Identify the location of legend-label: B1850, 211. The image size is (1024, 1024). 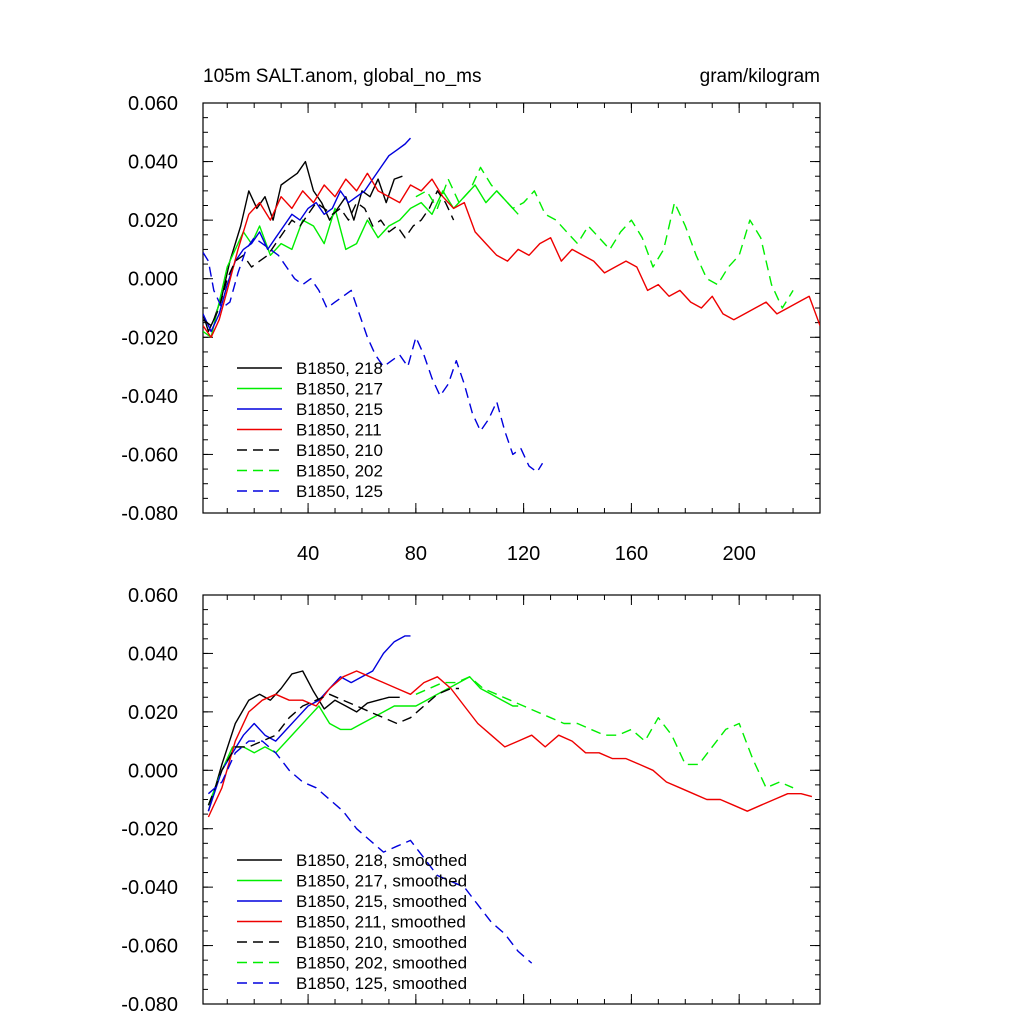
(339, 430).